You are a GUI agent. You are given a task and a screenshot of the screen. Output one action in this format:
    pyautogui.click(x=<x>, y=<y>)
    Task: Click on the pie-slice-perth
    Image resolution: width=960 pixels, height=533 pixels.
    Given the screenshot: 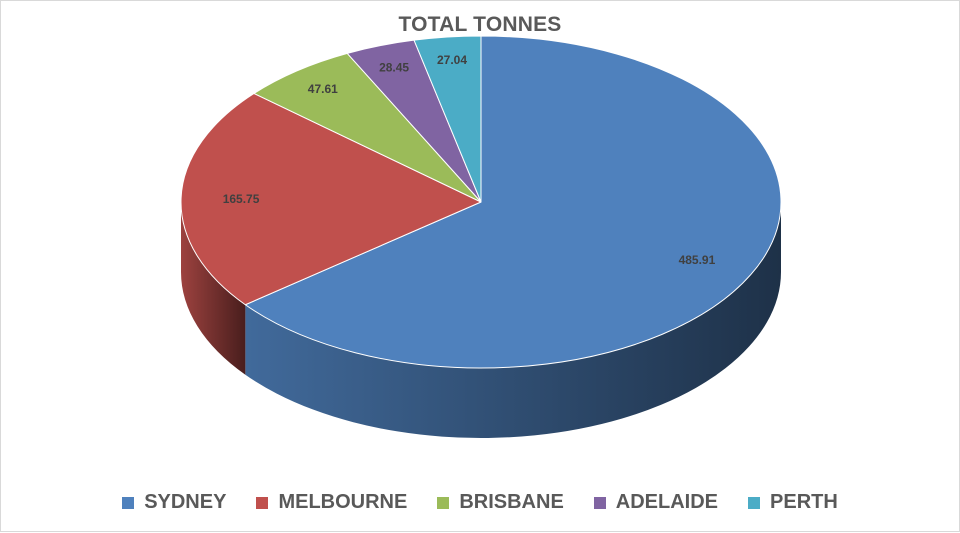 What is the action you would take?
    pyautogui.click(x=447, y=119)
    